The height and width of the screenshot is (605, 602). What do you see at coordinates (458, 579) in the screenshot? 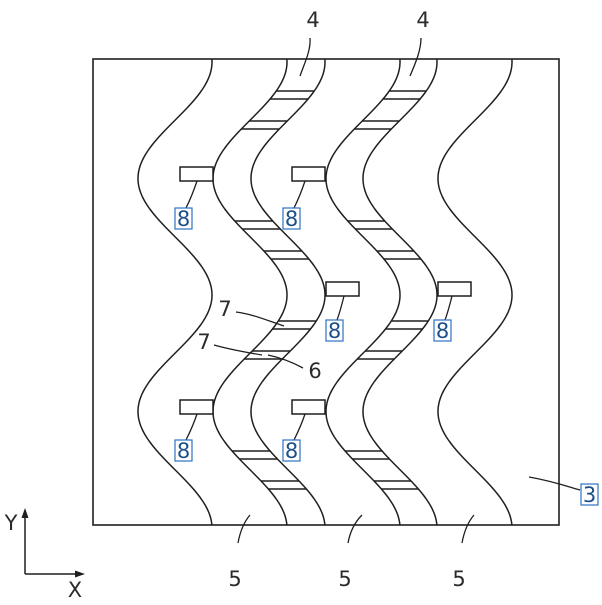
I see `label-5-right: 5` at bounding box center [458, 579].